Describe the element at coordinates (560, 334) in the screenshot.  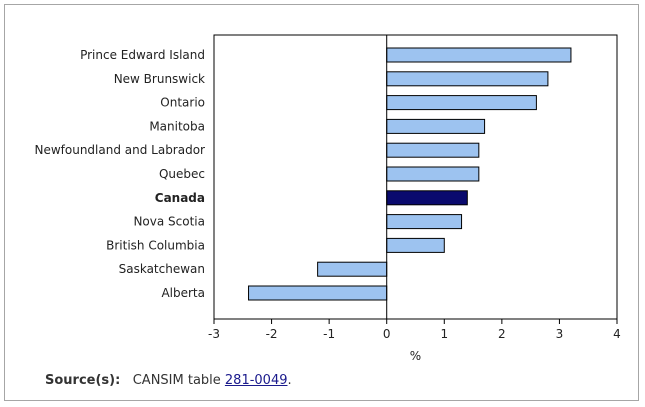
I see `x-tick-label: 3` at that location.